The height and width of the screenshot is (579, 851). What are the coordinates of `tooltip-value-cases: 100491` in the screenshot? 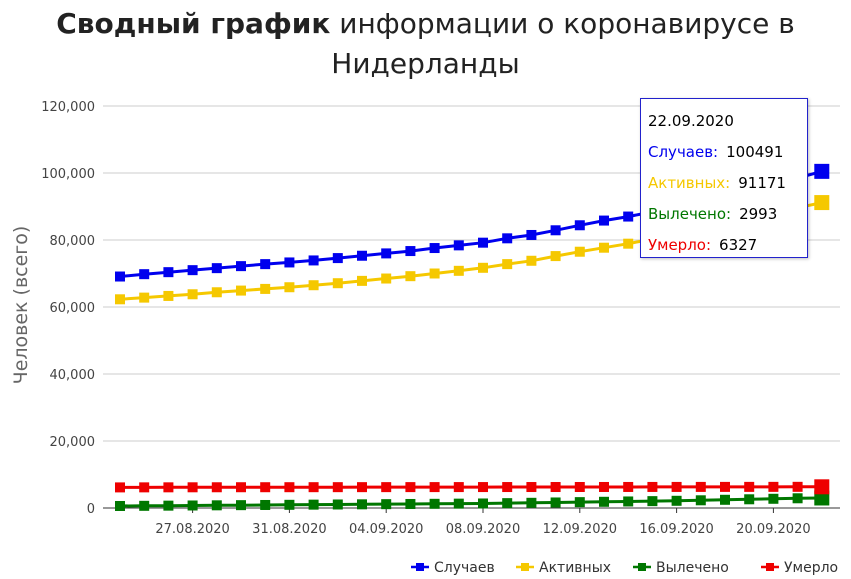 It's located at (755, 152).